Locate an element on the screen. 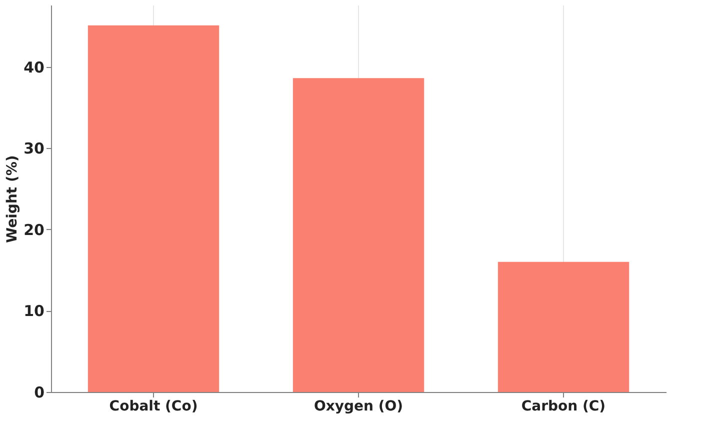  y-axis-title: Weight (%) is located at coordinates (12, 199).